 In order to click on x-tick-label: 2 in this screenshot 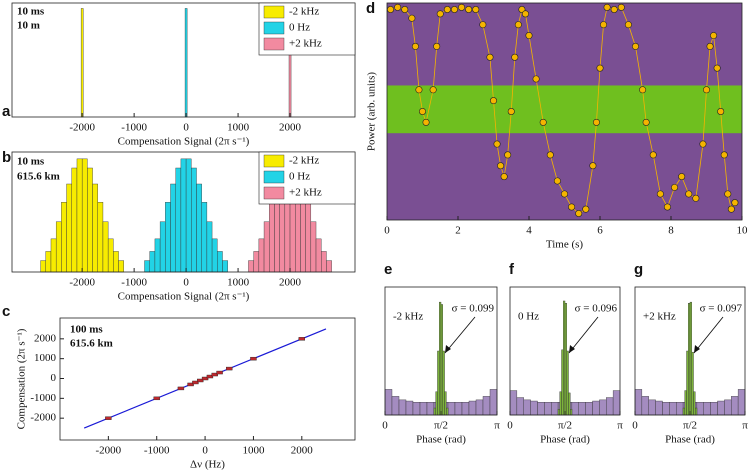, I will do `click(458, 231)`.